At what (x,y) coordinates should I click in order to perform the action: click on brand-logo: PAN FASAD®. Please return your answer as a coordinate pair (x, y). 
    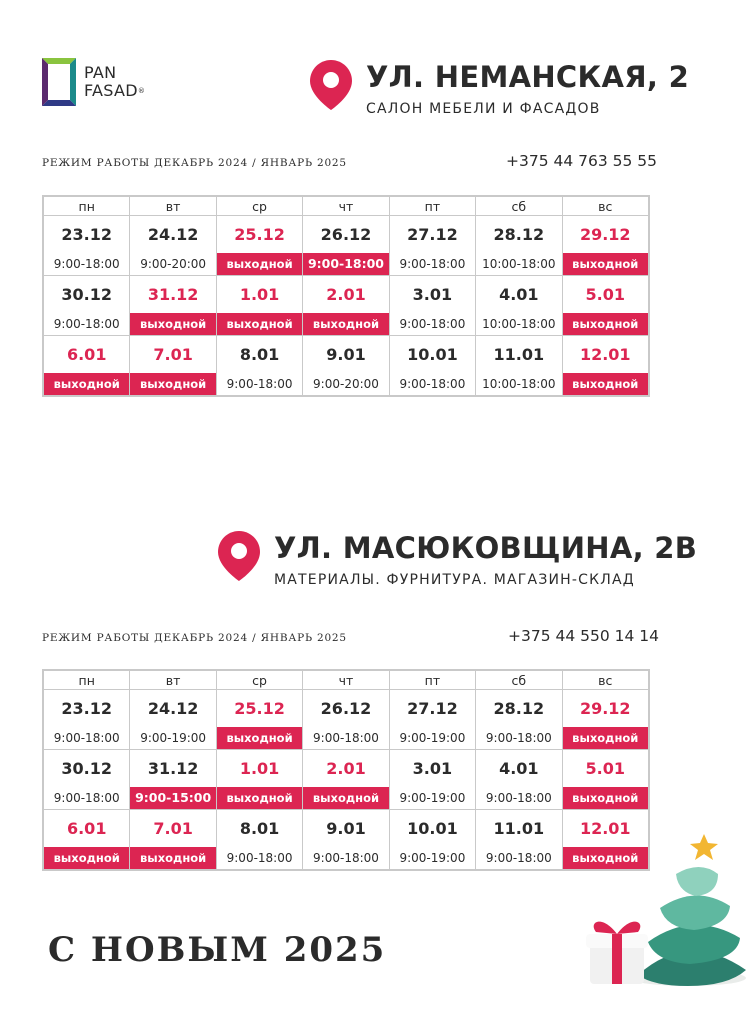
    Looking at the image, I should click on (93, 82).